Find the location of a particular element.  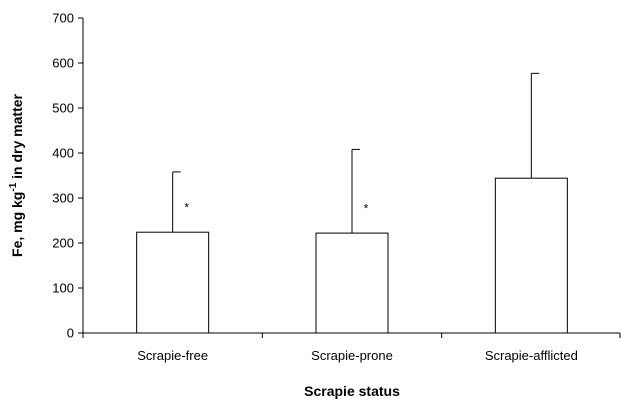

y-axis-title: Fe, mg kg-1 in dry matter is located at coordinates (16, 175).